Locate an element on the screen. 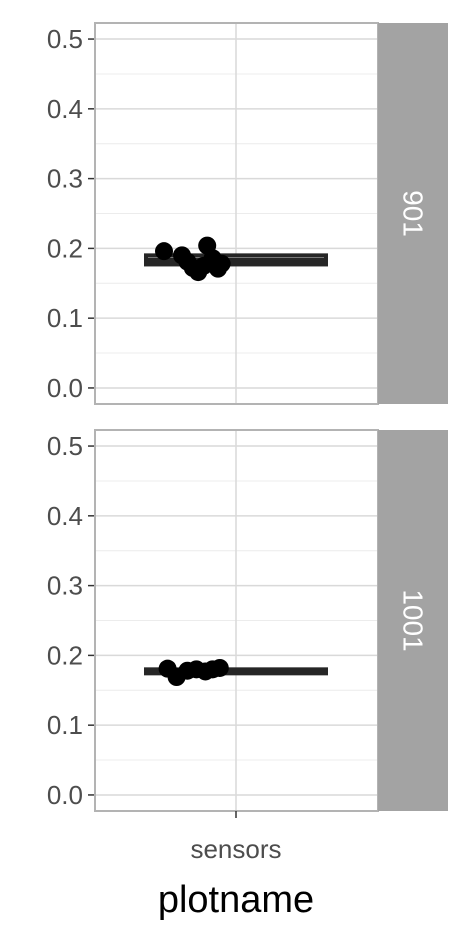  x-tick-label-sensors: sensors is located at coordinates (235, 849).